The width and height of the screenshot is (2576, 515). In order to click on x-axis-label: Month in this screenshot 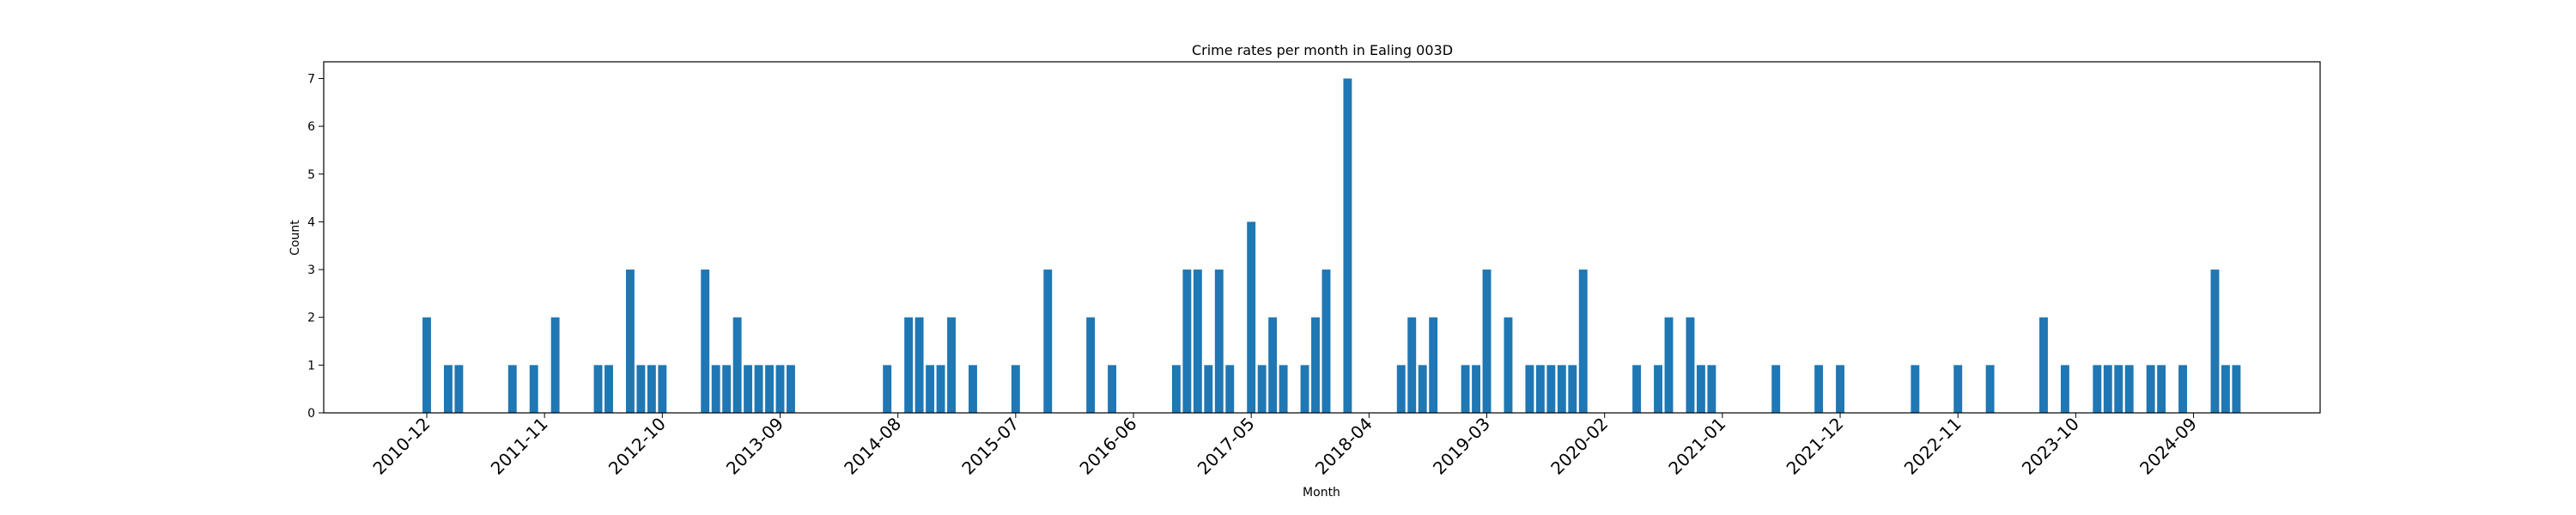, I will do `click(1321, 493)`.